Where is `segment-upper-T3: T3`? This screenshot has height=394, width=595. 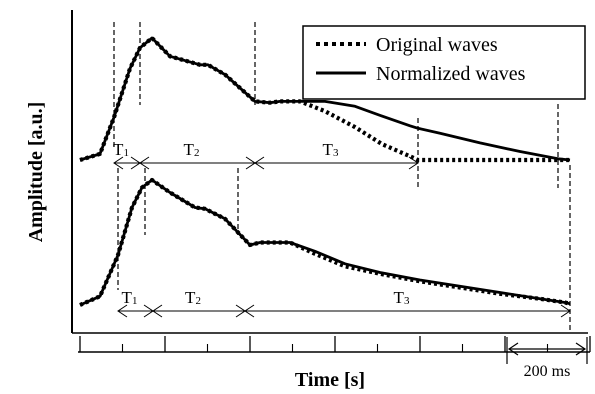 segment-upper-T3: T3 is located at coordinates (336, 155).